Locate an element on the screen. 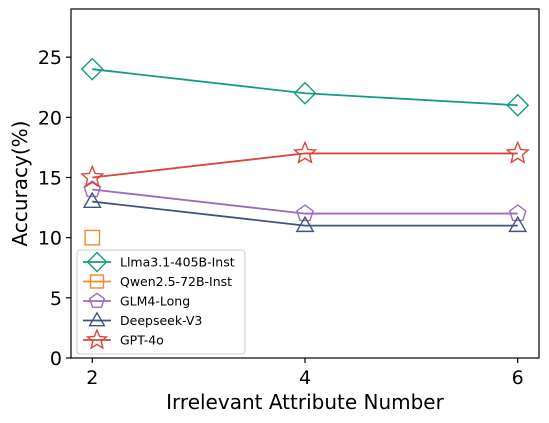  y-tick-label: 15 is located at coordinates (50, 178).